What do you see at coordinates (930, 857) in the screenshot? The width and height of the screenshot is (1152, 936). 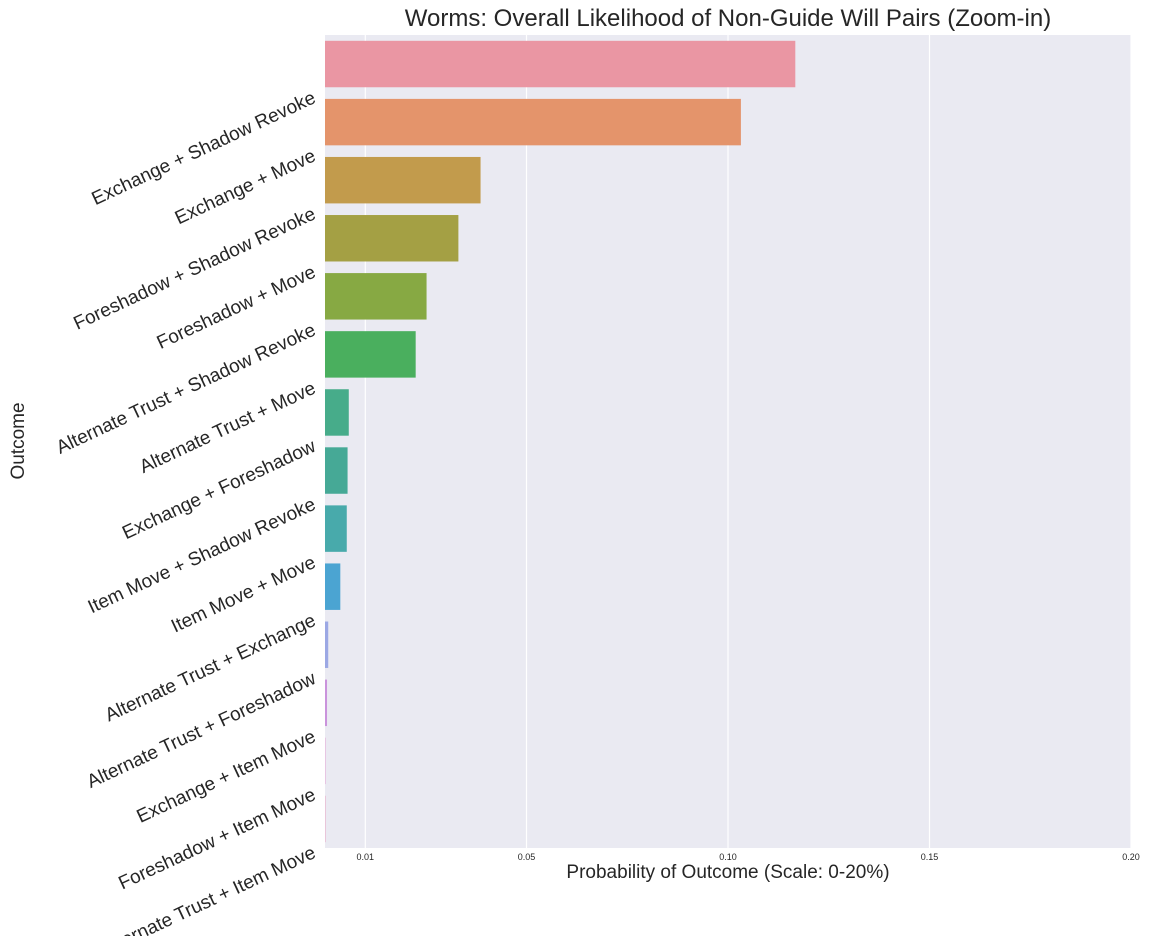 I see `x-tick-label: 0.15` at bounding box center [930, 857].